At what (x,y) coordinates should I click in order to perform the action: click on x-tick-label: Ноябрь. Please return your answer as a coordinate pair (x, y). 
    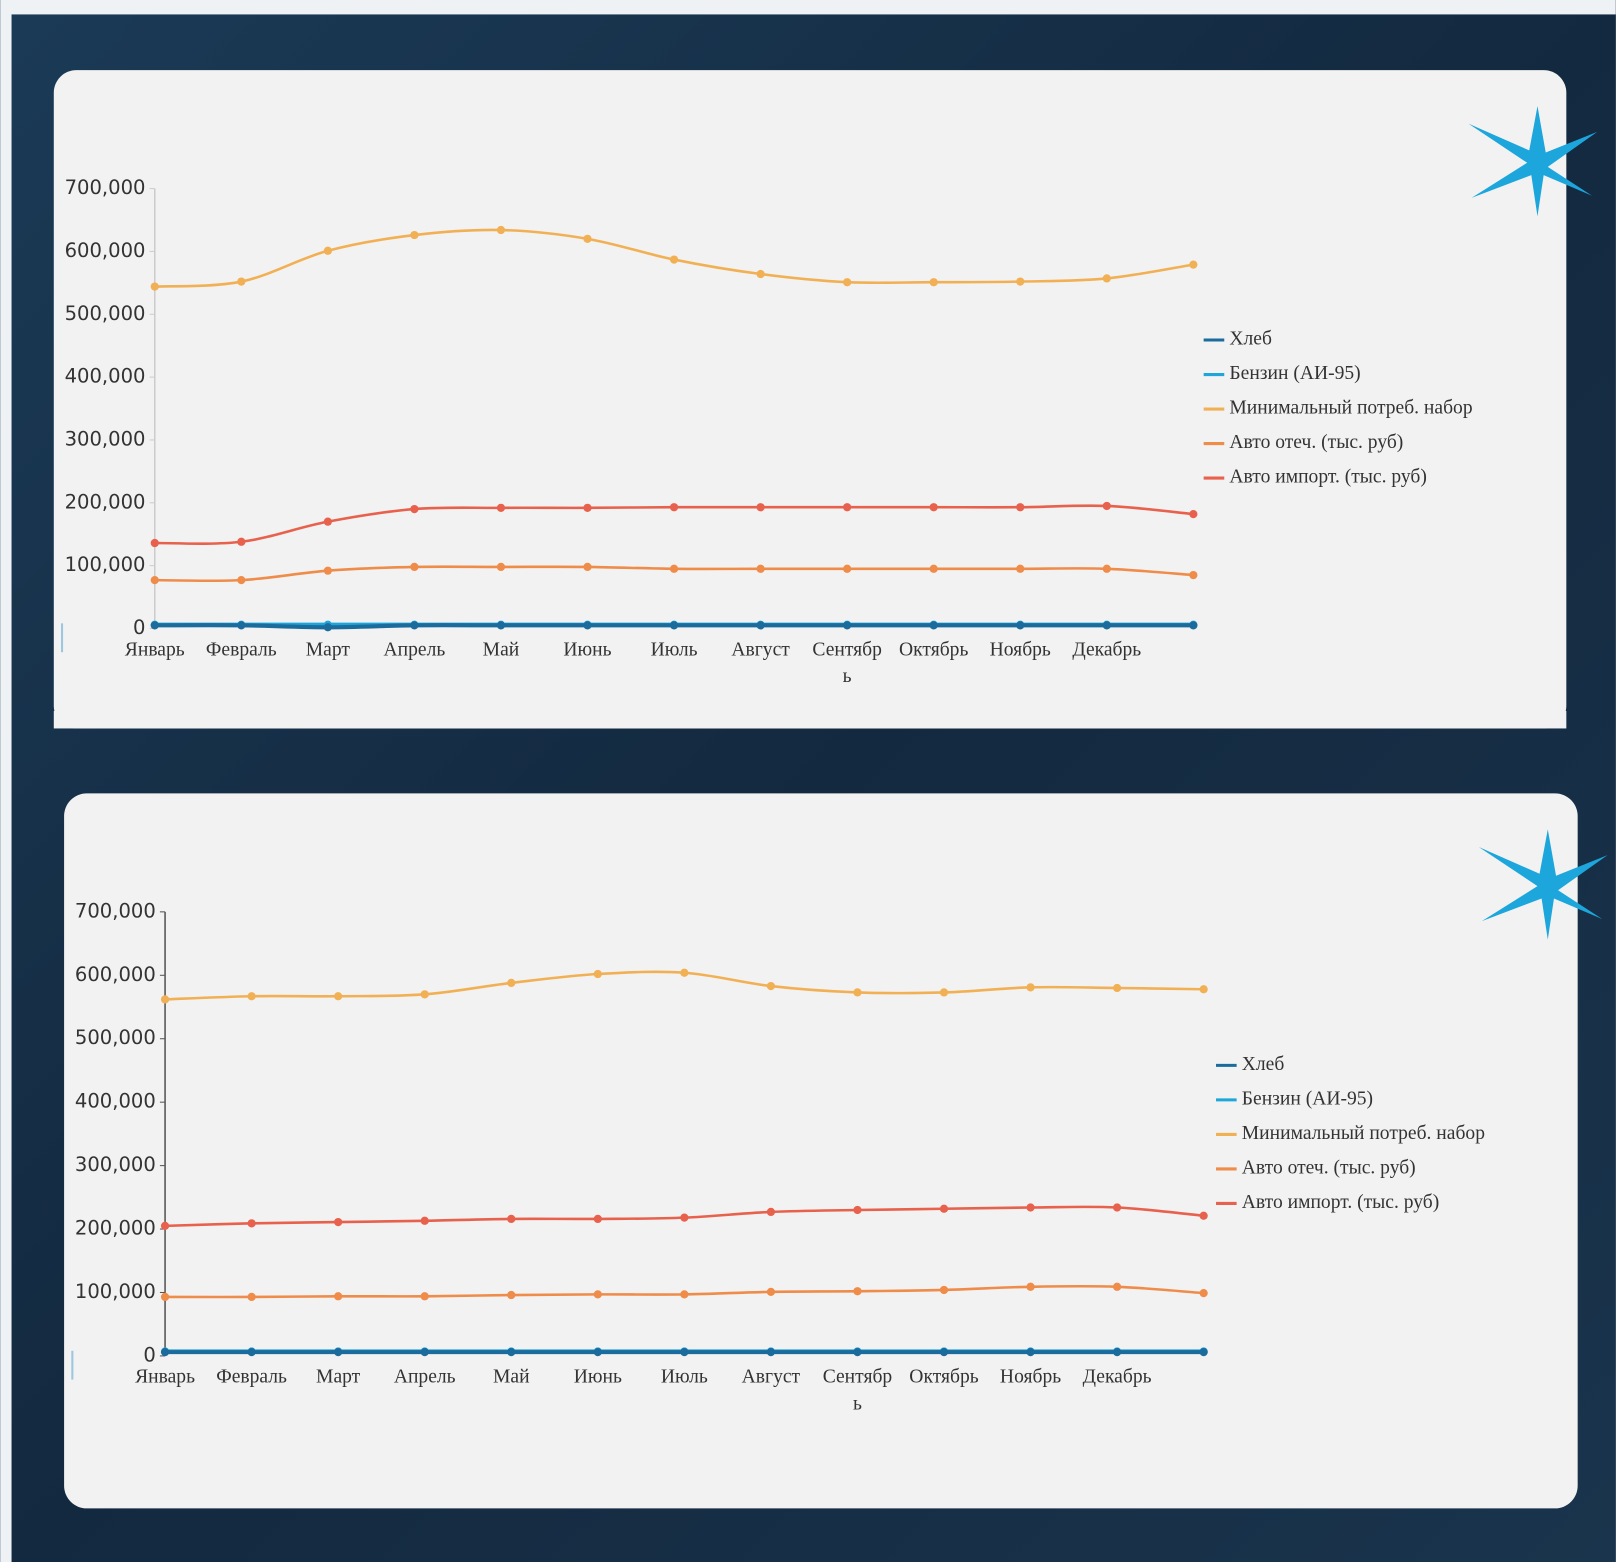
    Looking at the image, I should click on (1030, 1377).